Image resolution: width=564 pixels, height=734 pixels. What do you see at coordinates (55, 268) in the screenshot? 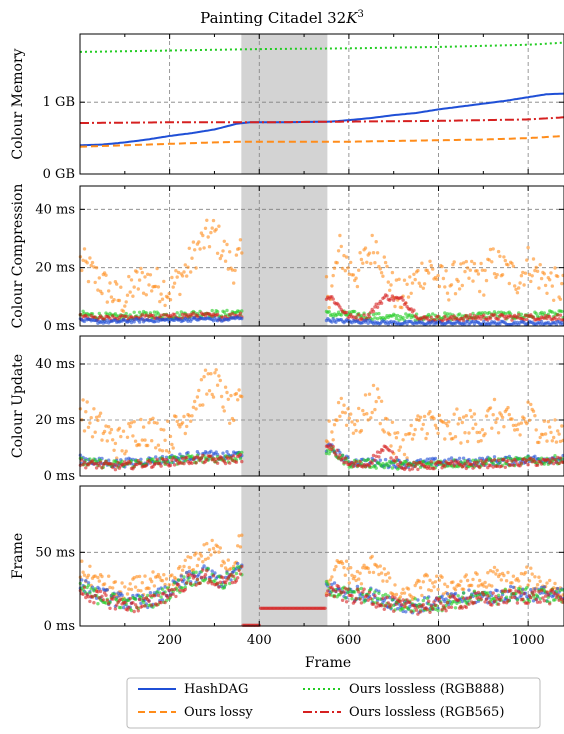
I see `y-tick-label: 20 ms` at bounding box center [55, 268].